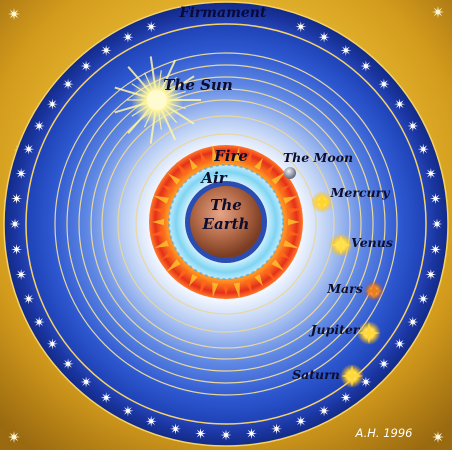 Image resolution: width=452 pixels, height=450 pixels. What do you see at coordinates (352, 376) in the screenshot?
I see `planet-saturn` at bounding box center [352, 376].